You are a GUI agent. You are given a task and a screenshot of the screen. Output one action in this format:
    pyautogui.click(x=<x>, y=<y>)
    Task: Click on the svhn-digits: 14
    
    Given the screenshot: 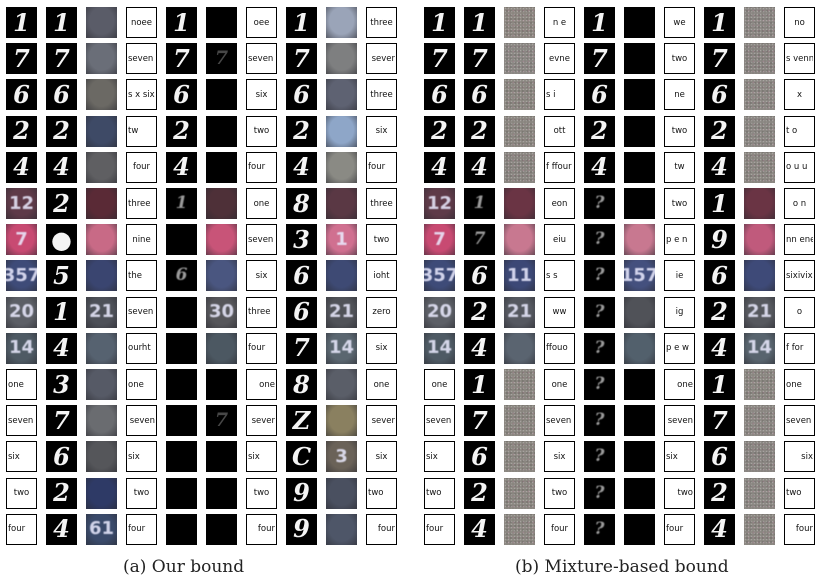 What is the action you would take?
    pyautogui.click(x=439, y=348)
    